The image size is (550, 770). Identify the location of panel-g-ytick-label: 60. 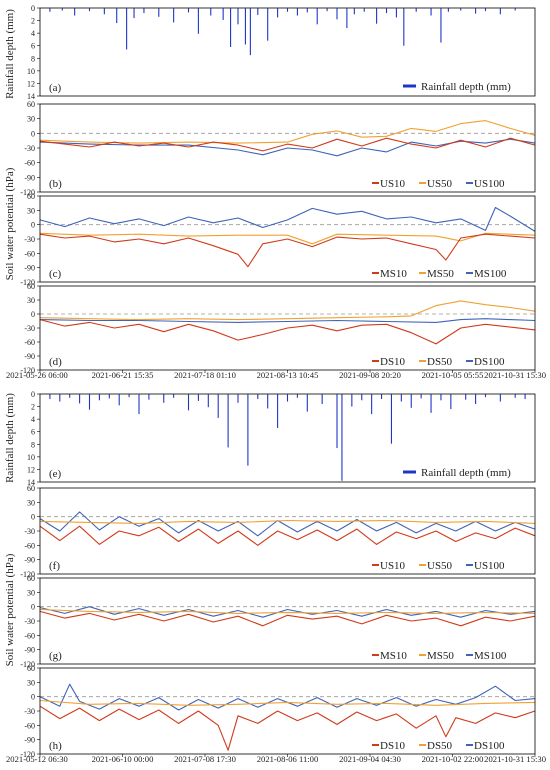
(31, 578).